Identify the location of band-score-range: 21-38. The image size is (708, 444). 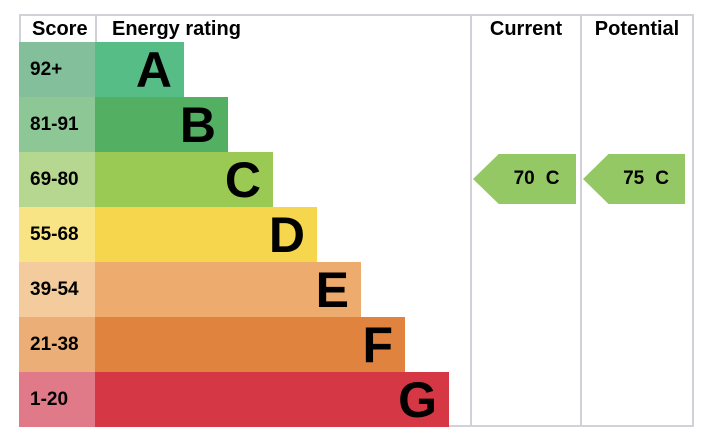
(57, 344).